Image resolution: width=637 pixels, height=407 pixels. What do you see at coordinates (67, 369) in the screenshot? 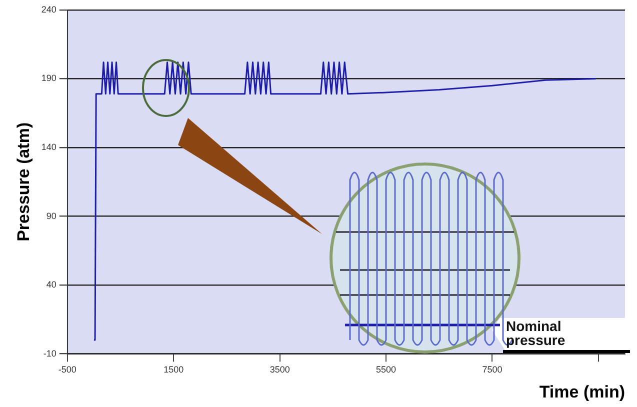
I see `x-tick-label: -500` at bounding box center [67, 369].